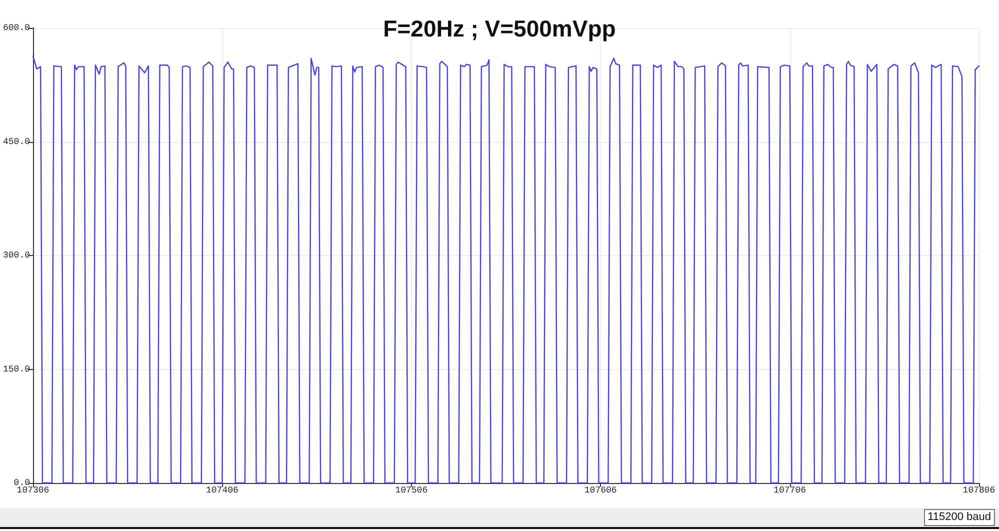 This screenshot has height=531, width=999. What do you see at coordinates (600, 491) in the screenshot?
I see `x-tick-label: 107606` at bounding box center [600, 491].